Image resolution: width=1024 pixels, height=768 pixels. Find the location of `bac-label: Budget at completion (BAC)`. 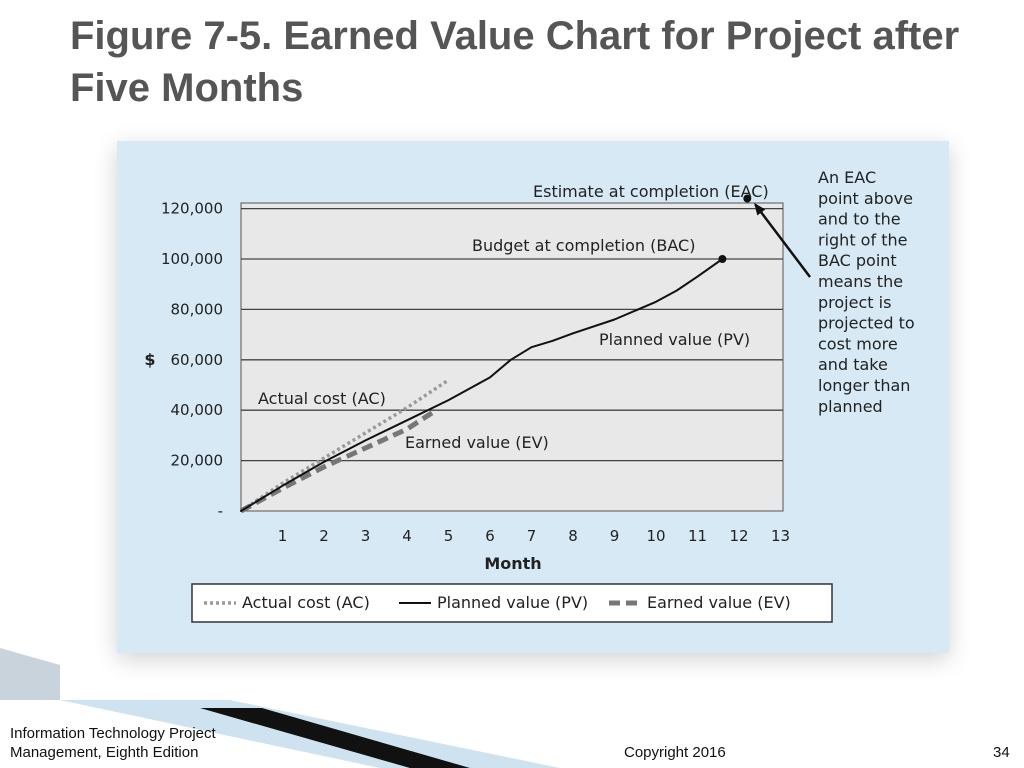

bac-label: Budget at completion (BAC) is located at coordinates (583, 245).